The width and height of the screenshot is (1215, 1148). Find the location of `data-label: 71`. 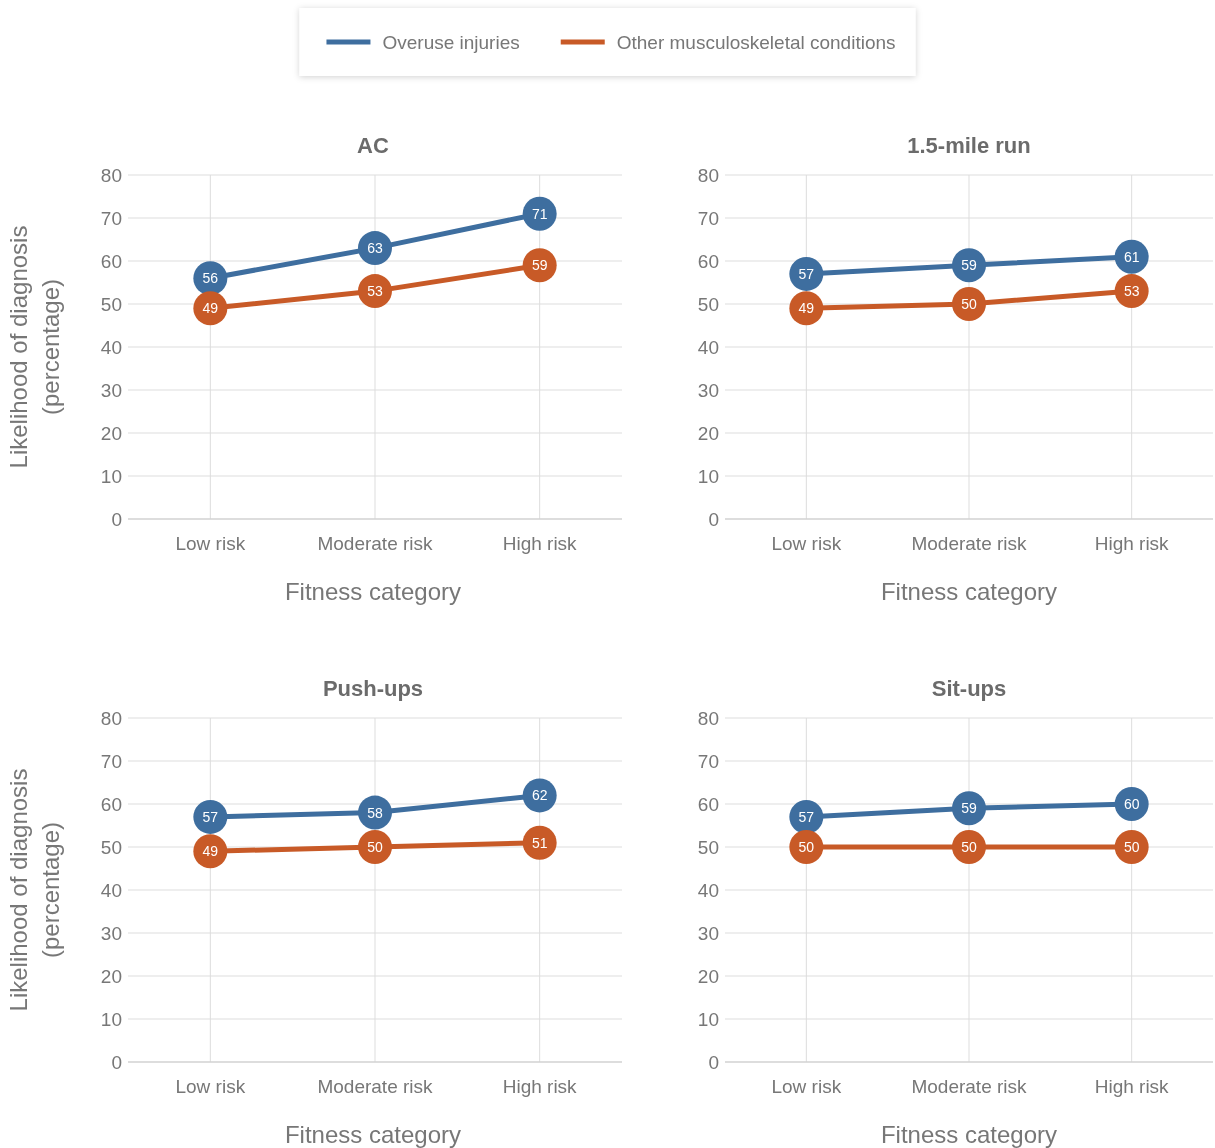

data-label: 71 is located at coordinates (539, 213).